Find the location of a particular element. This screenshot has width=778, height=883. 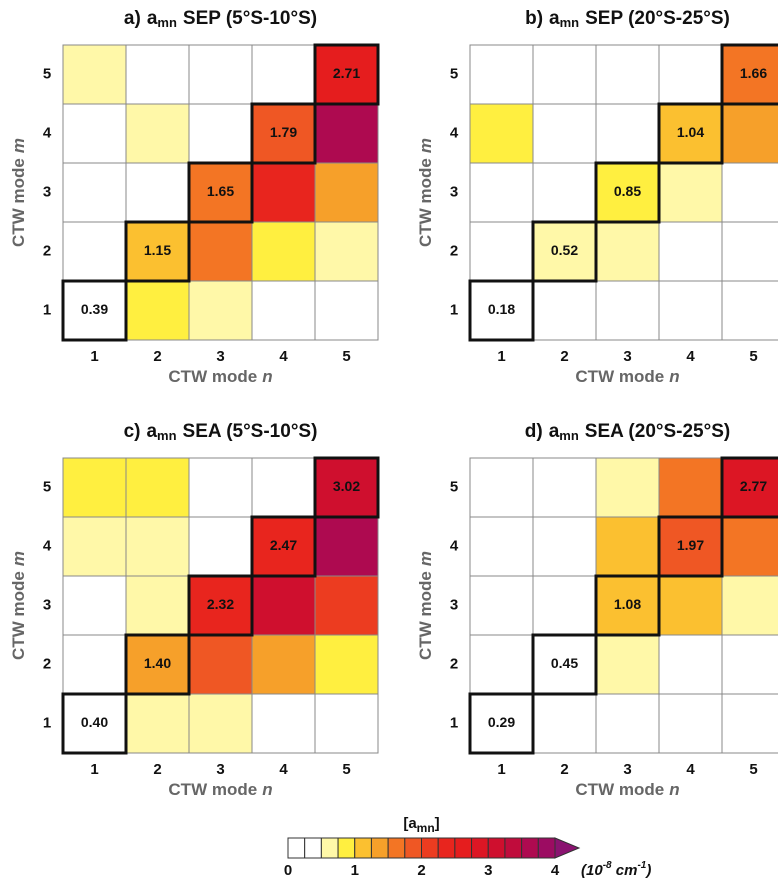

panel-letter: b) is located at coordinates (534, 18).